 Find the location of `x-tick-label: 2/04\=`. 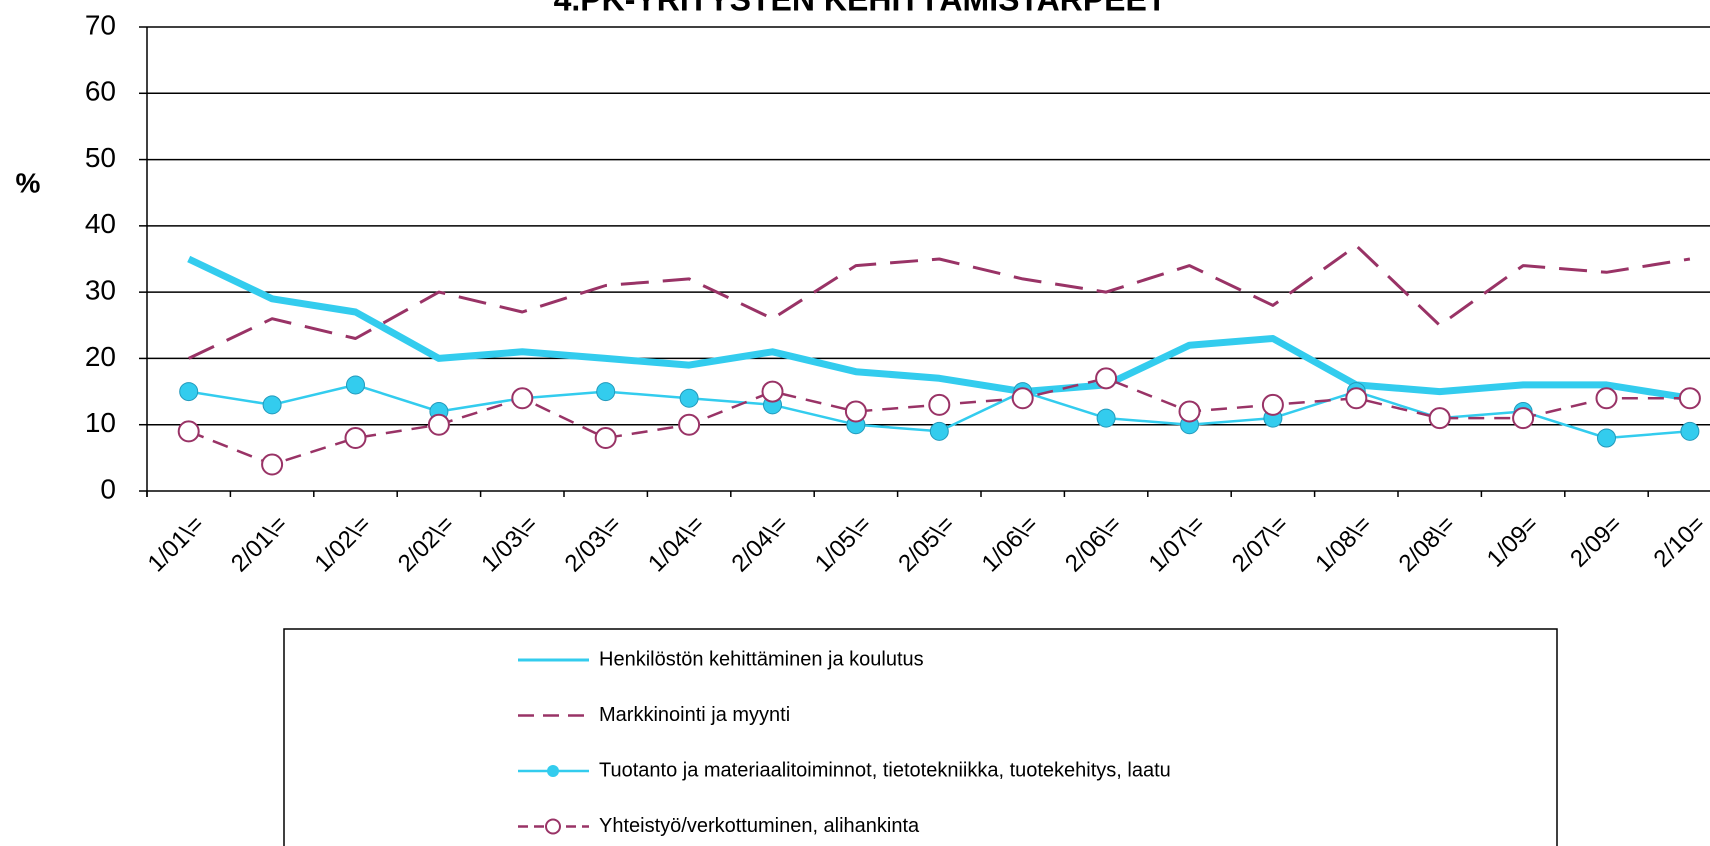

x-tick-label: 2/04\= is located at coordinates (759, 544).